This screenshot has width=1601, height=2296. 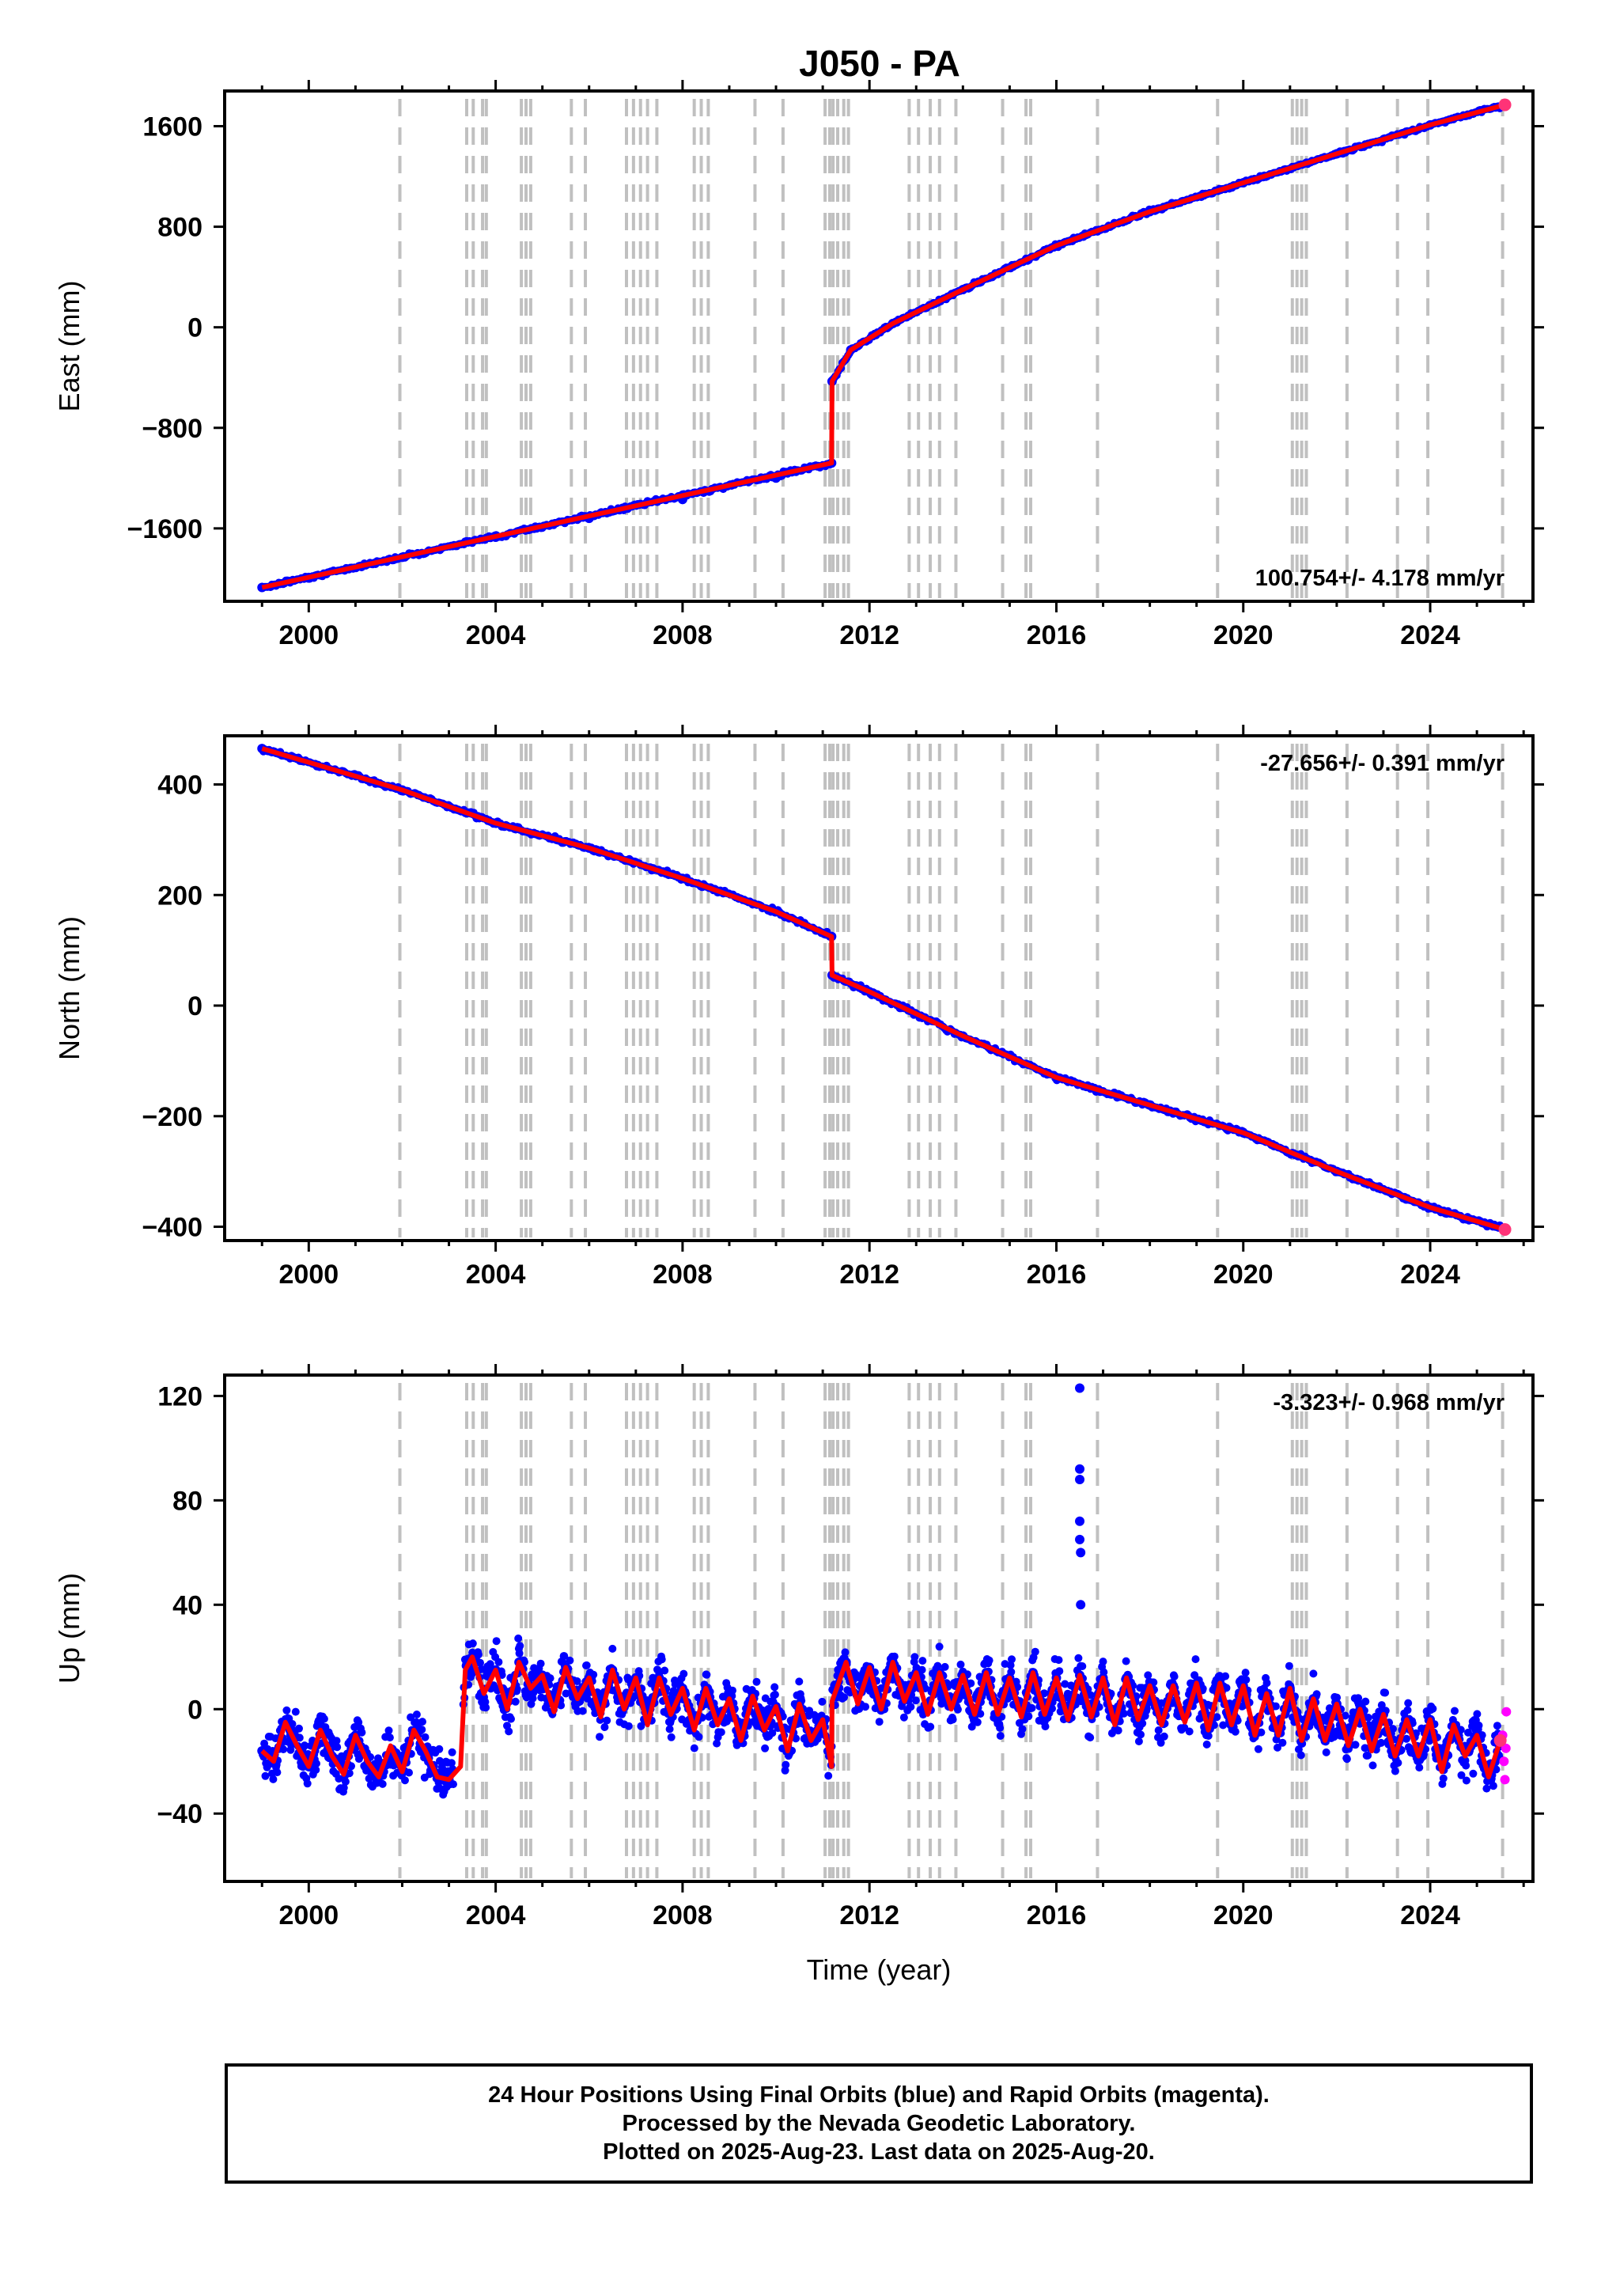 What do you see at coordinates (882, 1718) in the screenshot?
I see `model-line` at bounding box center [882, 1718].